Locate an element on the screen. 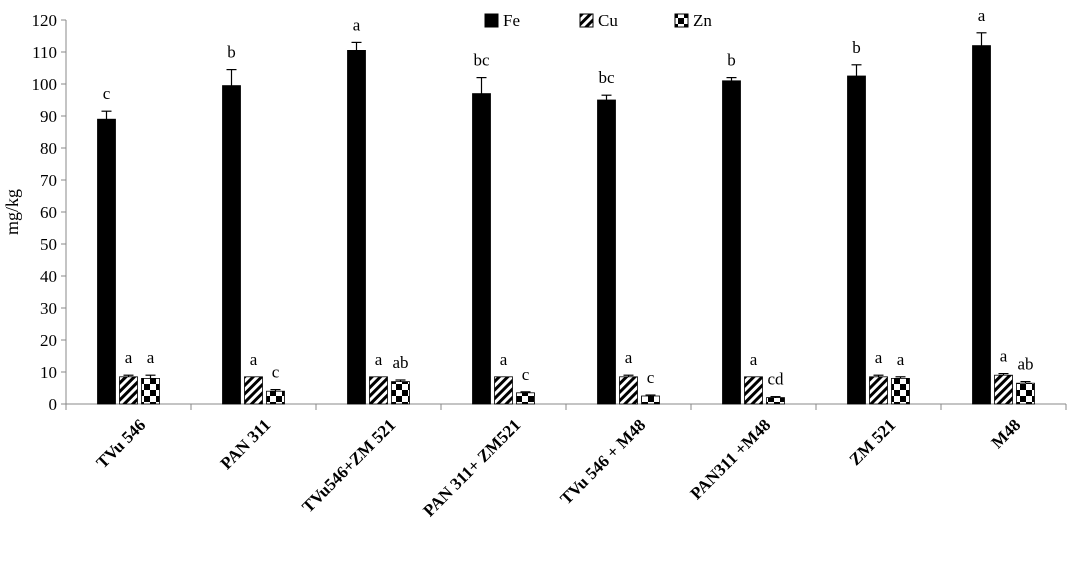 This screenshot has width=1084, height=576. y-tick-label: 70 is located at coordinates (48, 180).